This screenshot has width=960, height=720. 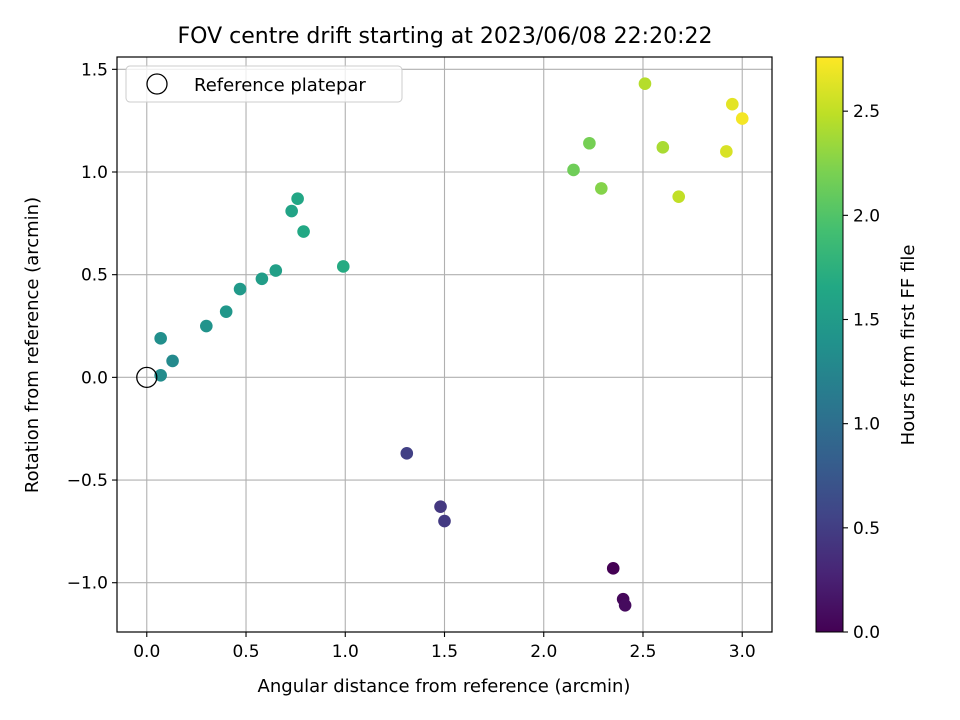 I want to click on x-tick-label: 0.5, so click(x=245, y=652).